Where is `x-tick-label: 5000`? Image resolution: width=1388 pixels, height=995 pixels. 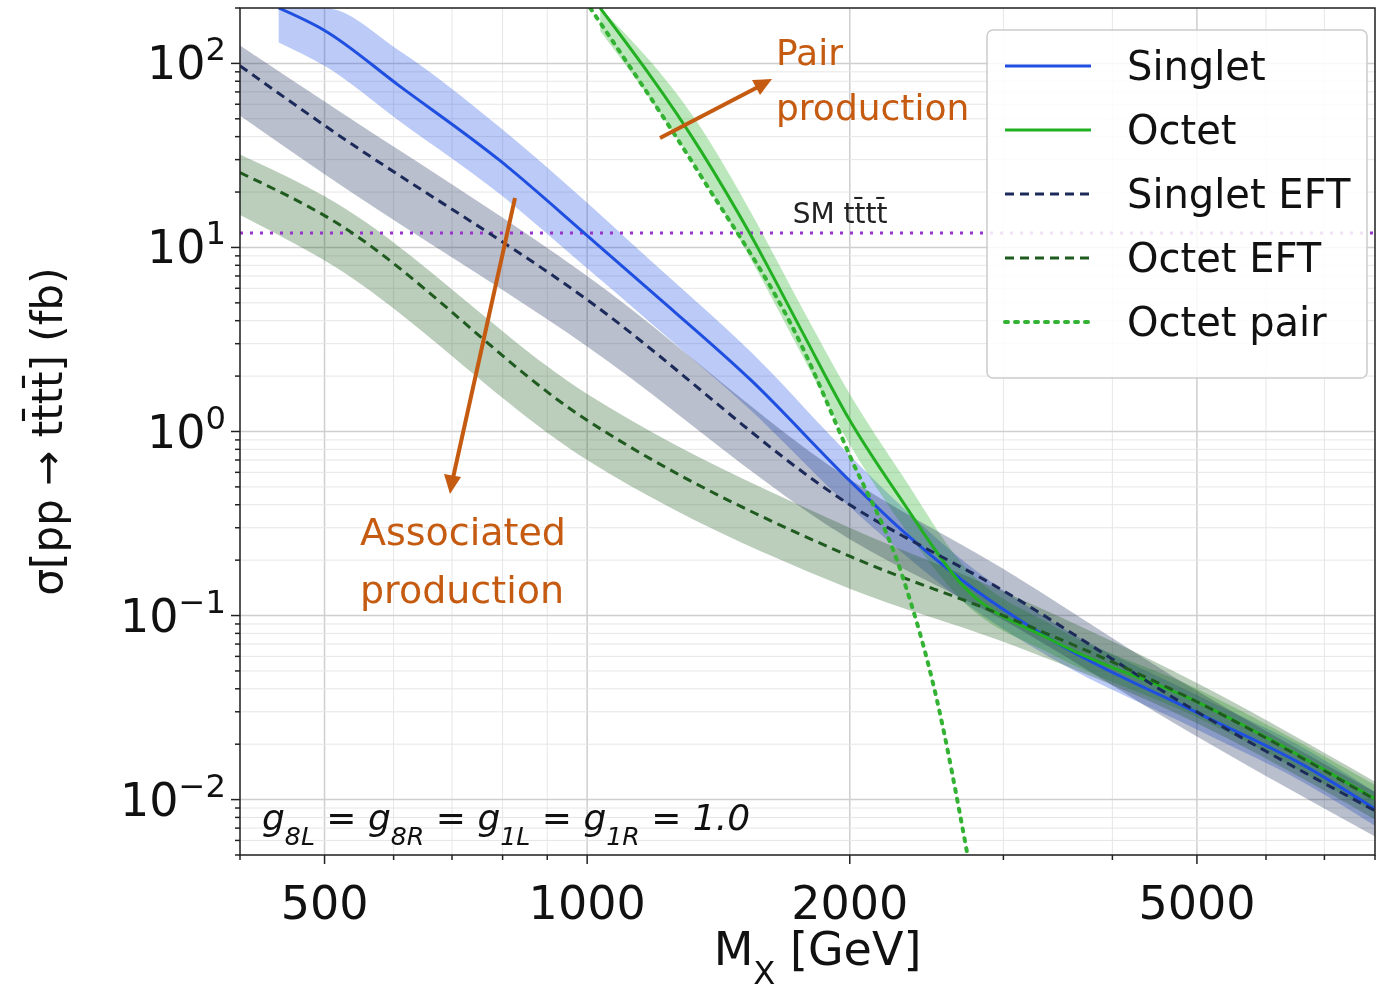
x-tick-label: 5000 is located at coordinates (1197, 903).